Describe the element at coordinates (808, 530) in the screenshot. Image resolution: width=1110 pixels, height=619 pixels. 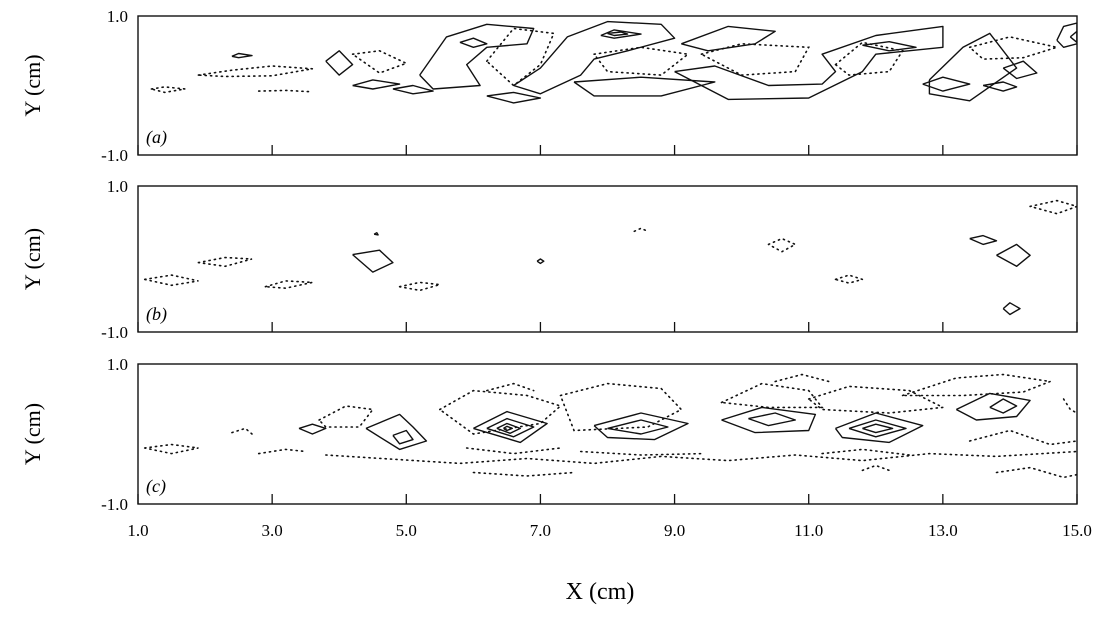
I see `x-tick-label: 11.0` at that location.